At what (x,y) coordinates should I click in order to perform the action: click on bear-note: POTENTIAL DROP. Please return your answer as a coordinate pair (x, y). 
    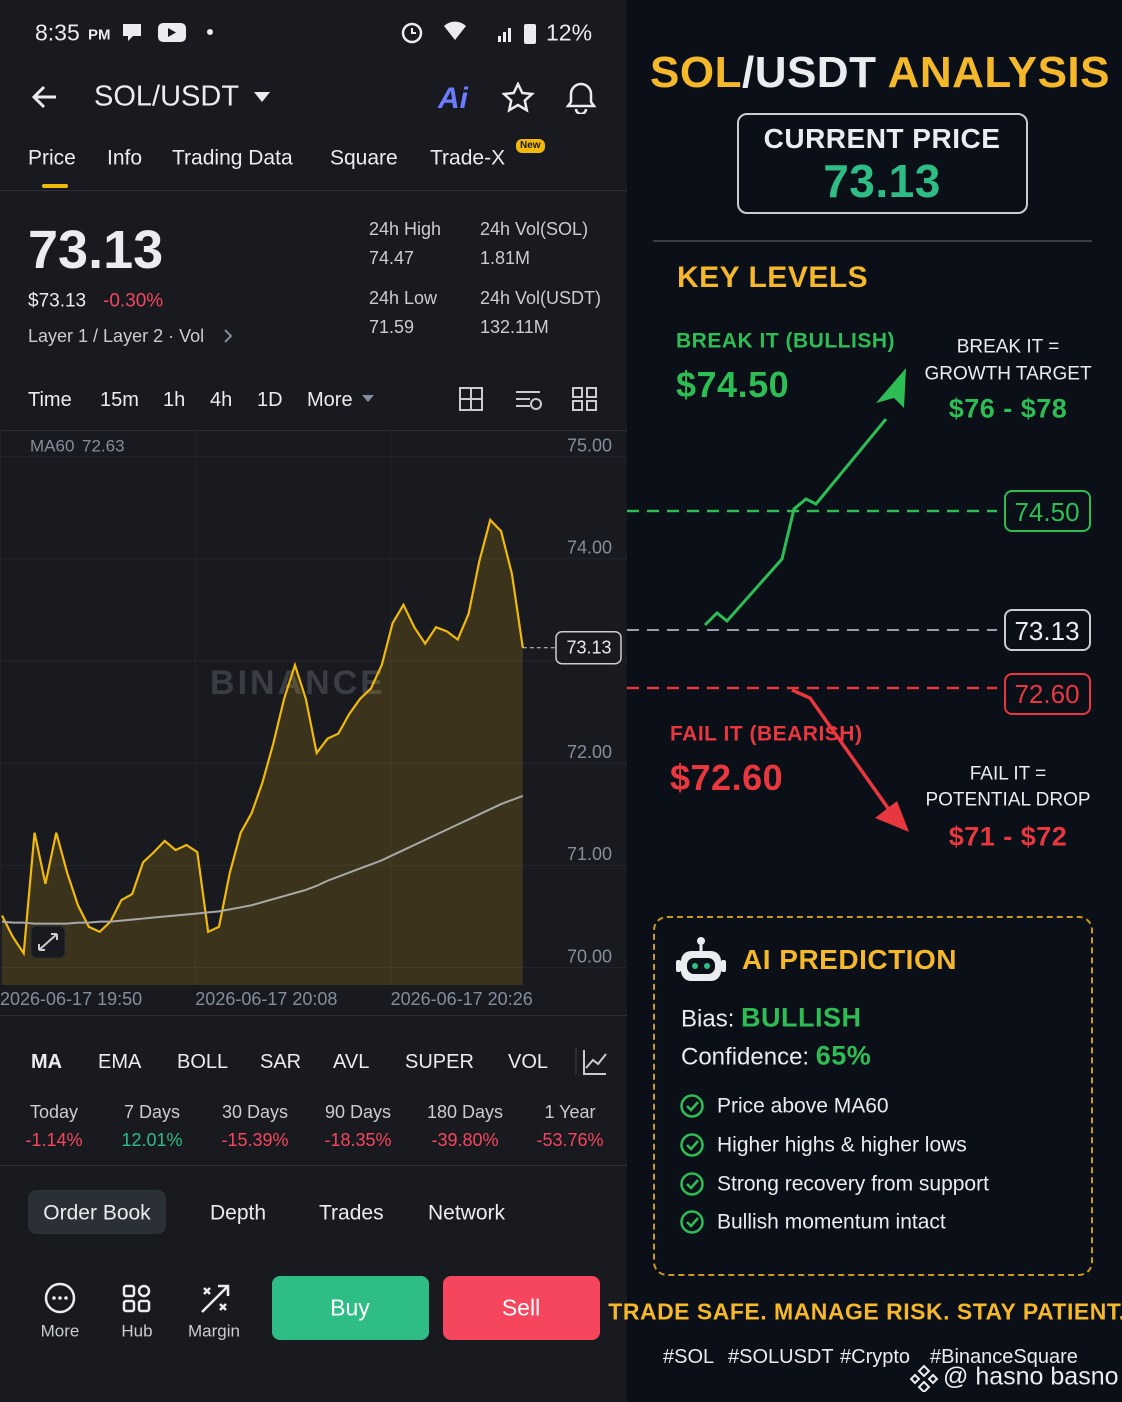
    Looking at the image, I should click on (1008, 800).